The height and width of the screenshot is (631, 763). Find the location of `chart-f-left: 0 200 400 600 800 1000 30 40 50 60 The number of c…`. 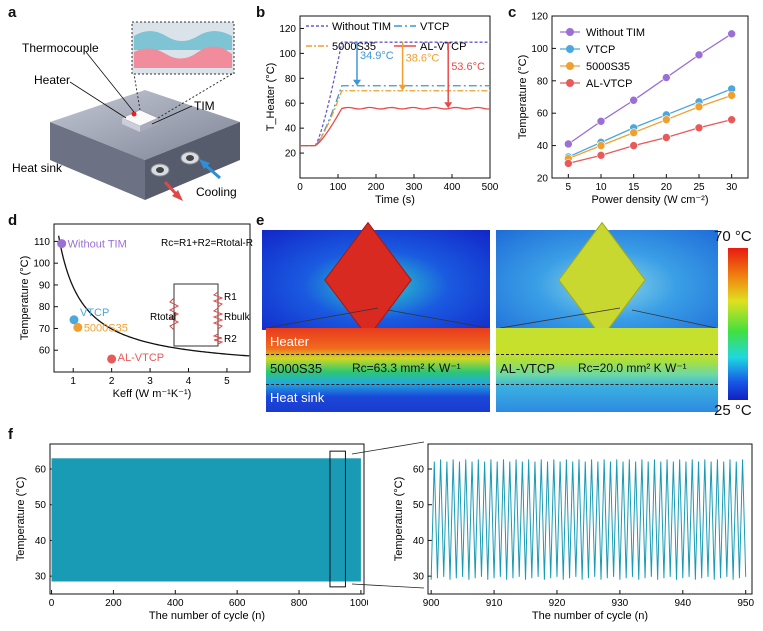

chart-f-left: 0 200 400 600 800 1000 30 40 50 60 The number of c… is located at coordinates (191, 532).